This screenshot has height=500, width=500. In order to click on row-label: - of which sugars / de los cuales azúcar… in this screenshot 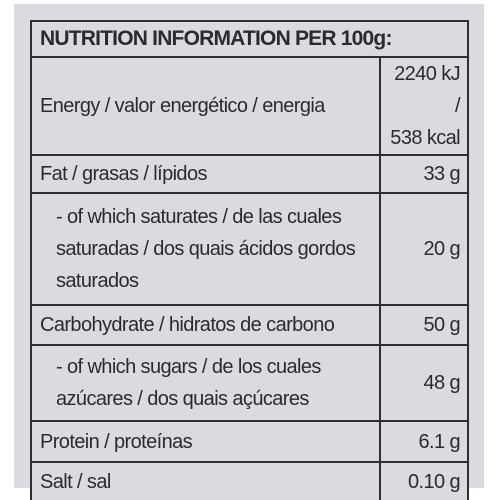, I will do `click(205, 383)`.